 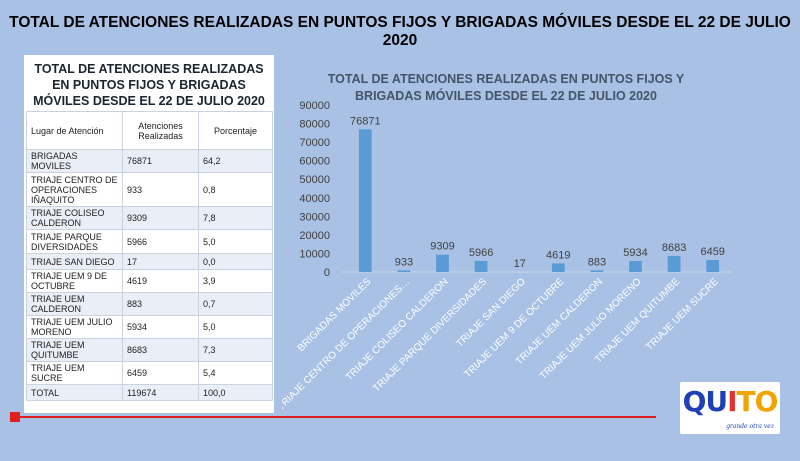 What do you see at coordinates (74, 281) in the screenshot?
I see `cell-lugar: TRIAJE UEM 9 DE OCTUBRE` at bounding box center [74, 281].